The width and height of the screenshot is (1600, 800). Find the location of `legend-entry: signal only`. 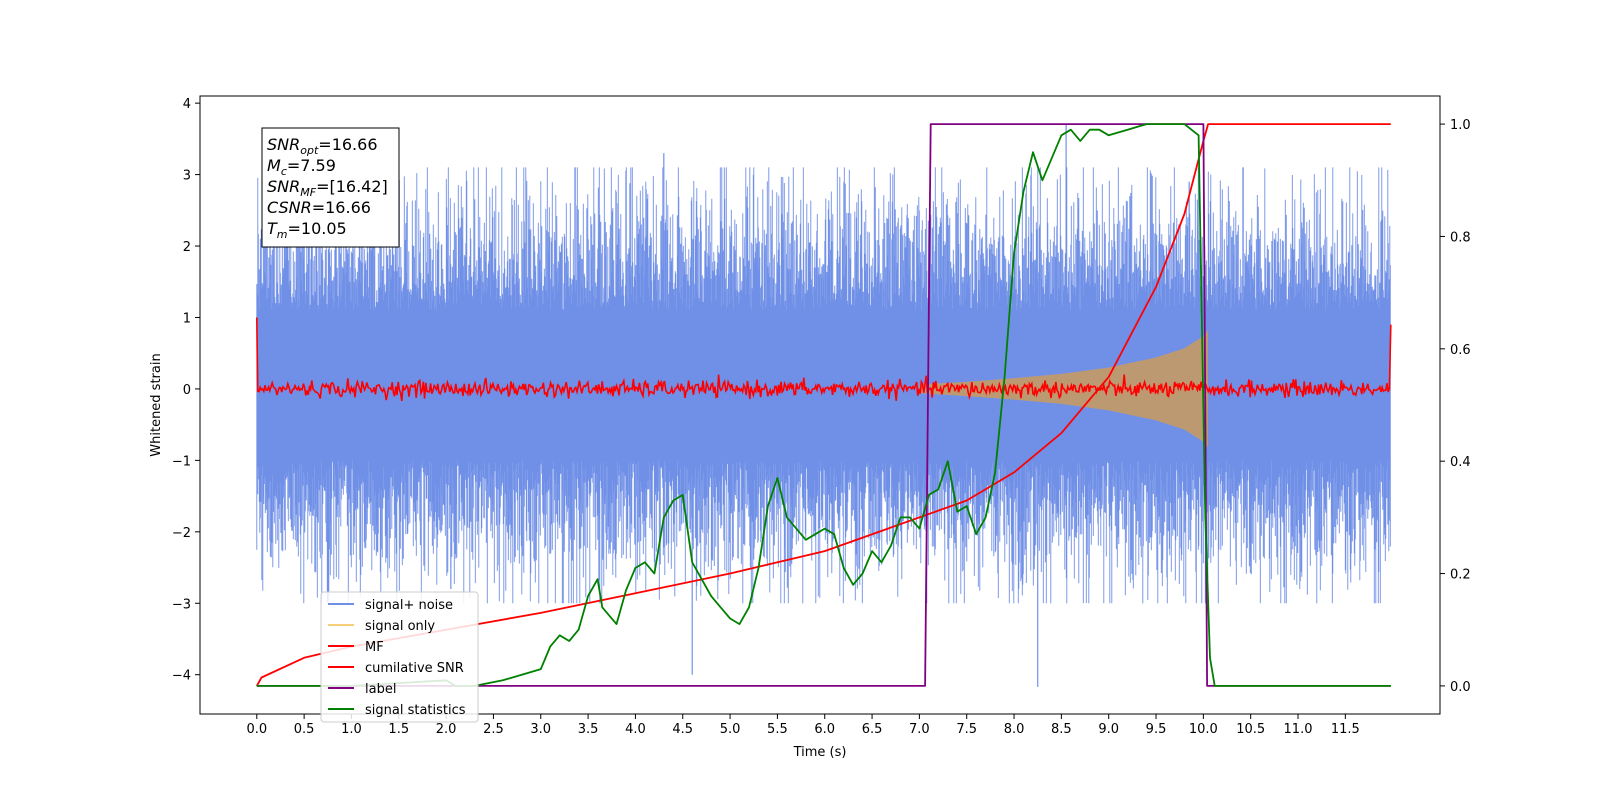

legend-entry: signal only is located at coordinates (381, 626).